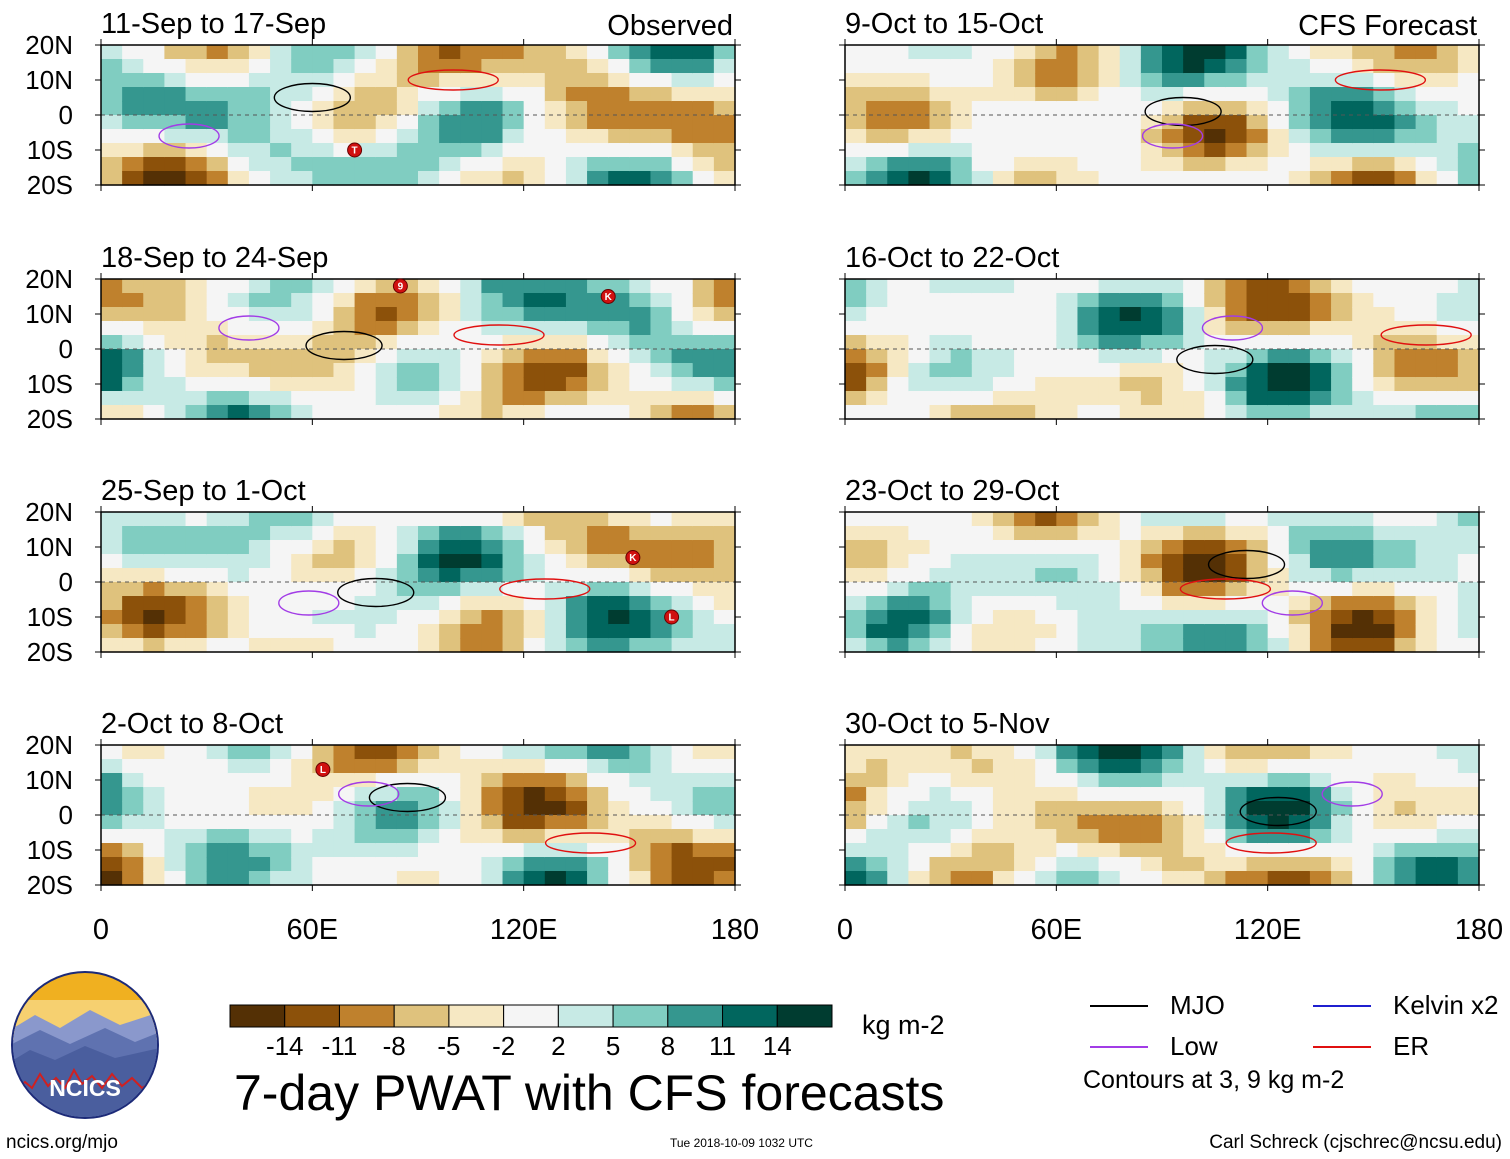 This screenshot has width=1510, height=1159. I want to click on storm-marker-letter: K, so click(633, 558).